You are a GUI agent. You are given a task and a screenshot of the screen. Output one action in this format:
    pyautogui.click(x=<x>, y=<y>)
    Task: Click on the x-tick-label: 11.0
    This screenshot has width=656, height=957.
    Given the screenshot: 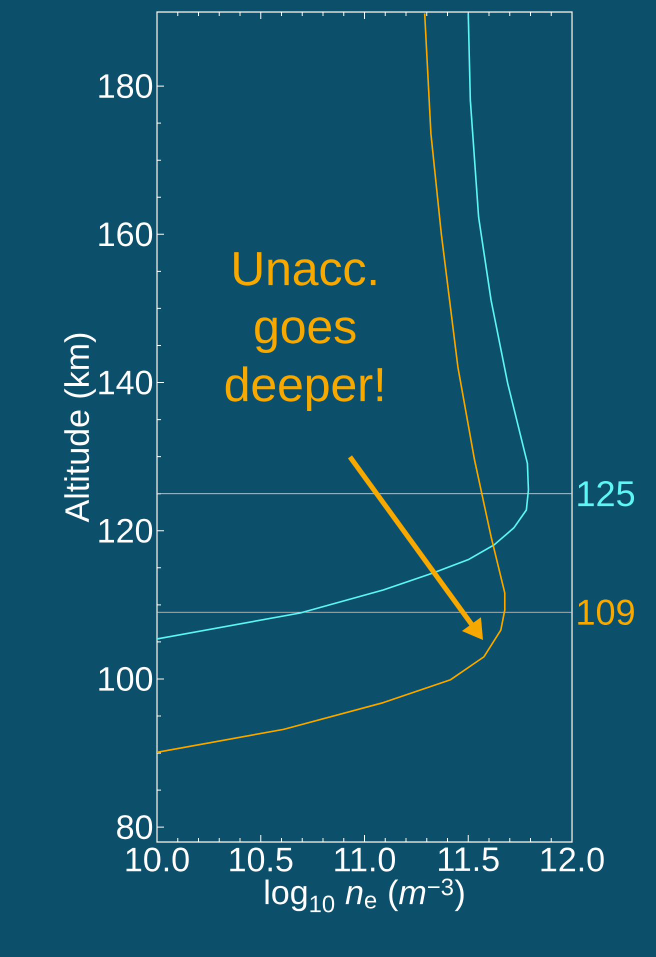 What is the action you would take?
    pyautogui.click(x=365, y=860)
    